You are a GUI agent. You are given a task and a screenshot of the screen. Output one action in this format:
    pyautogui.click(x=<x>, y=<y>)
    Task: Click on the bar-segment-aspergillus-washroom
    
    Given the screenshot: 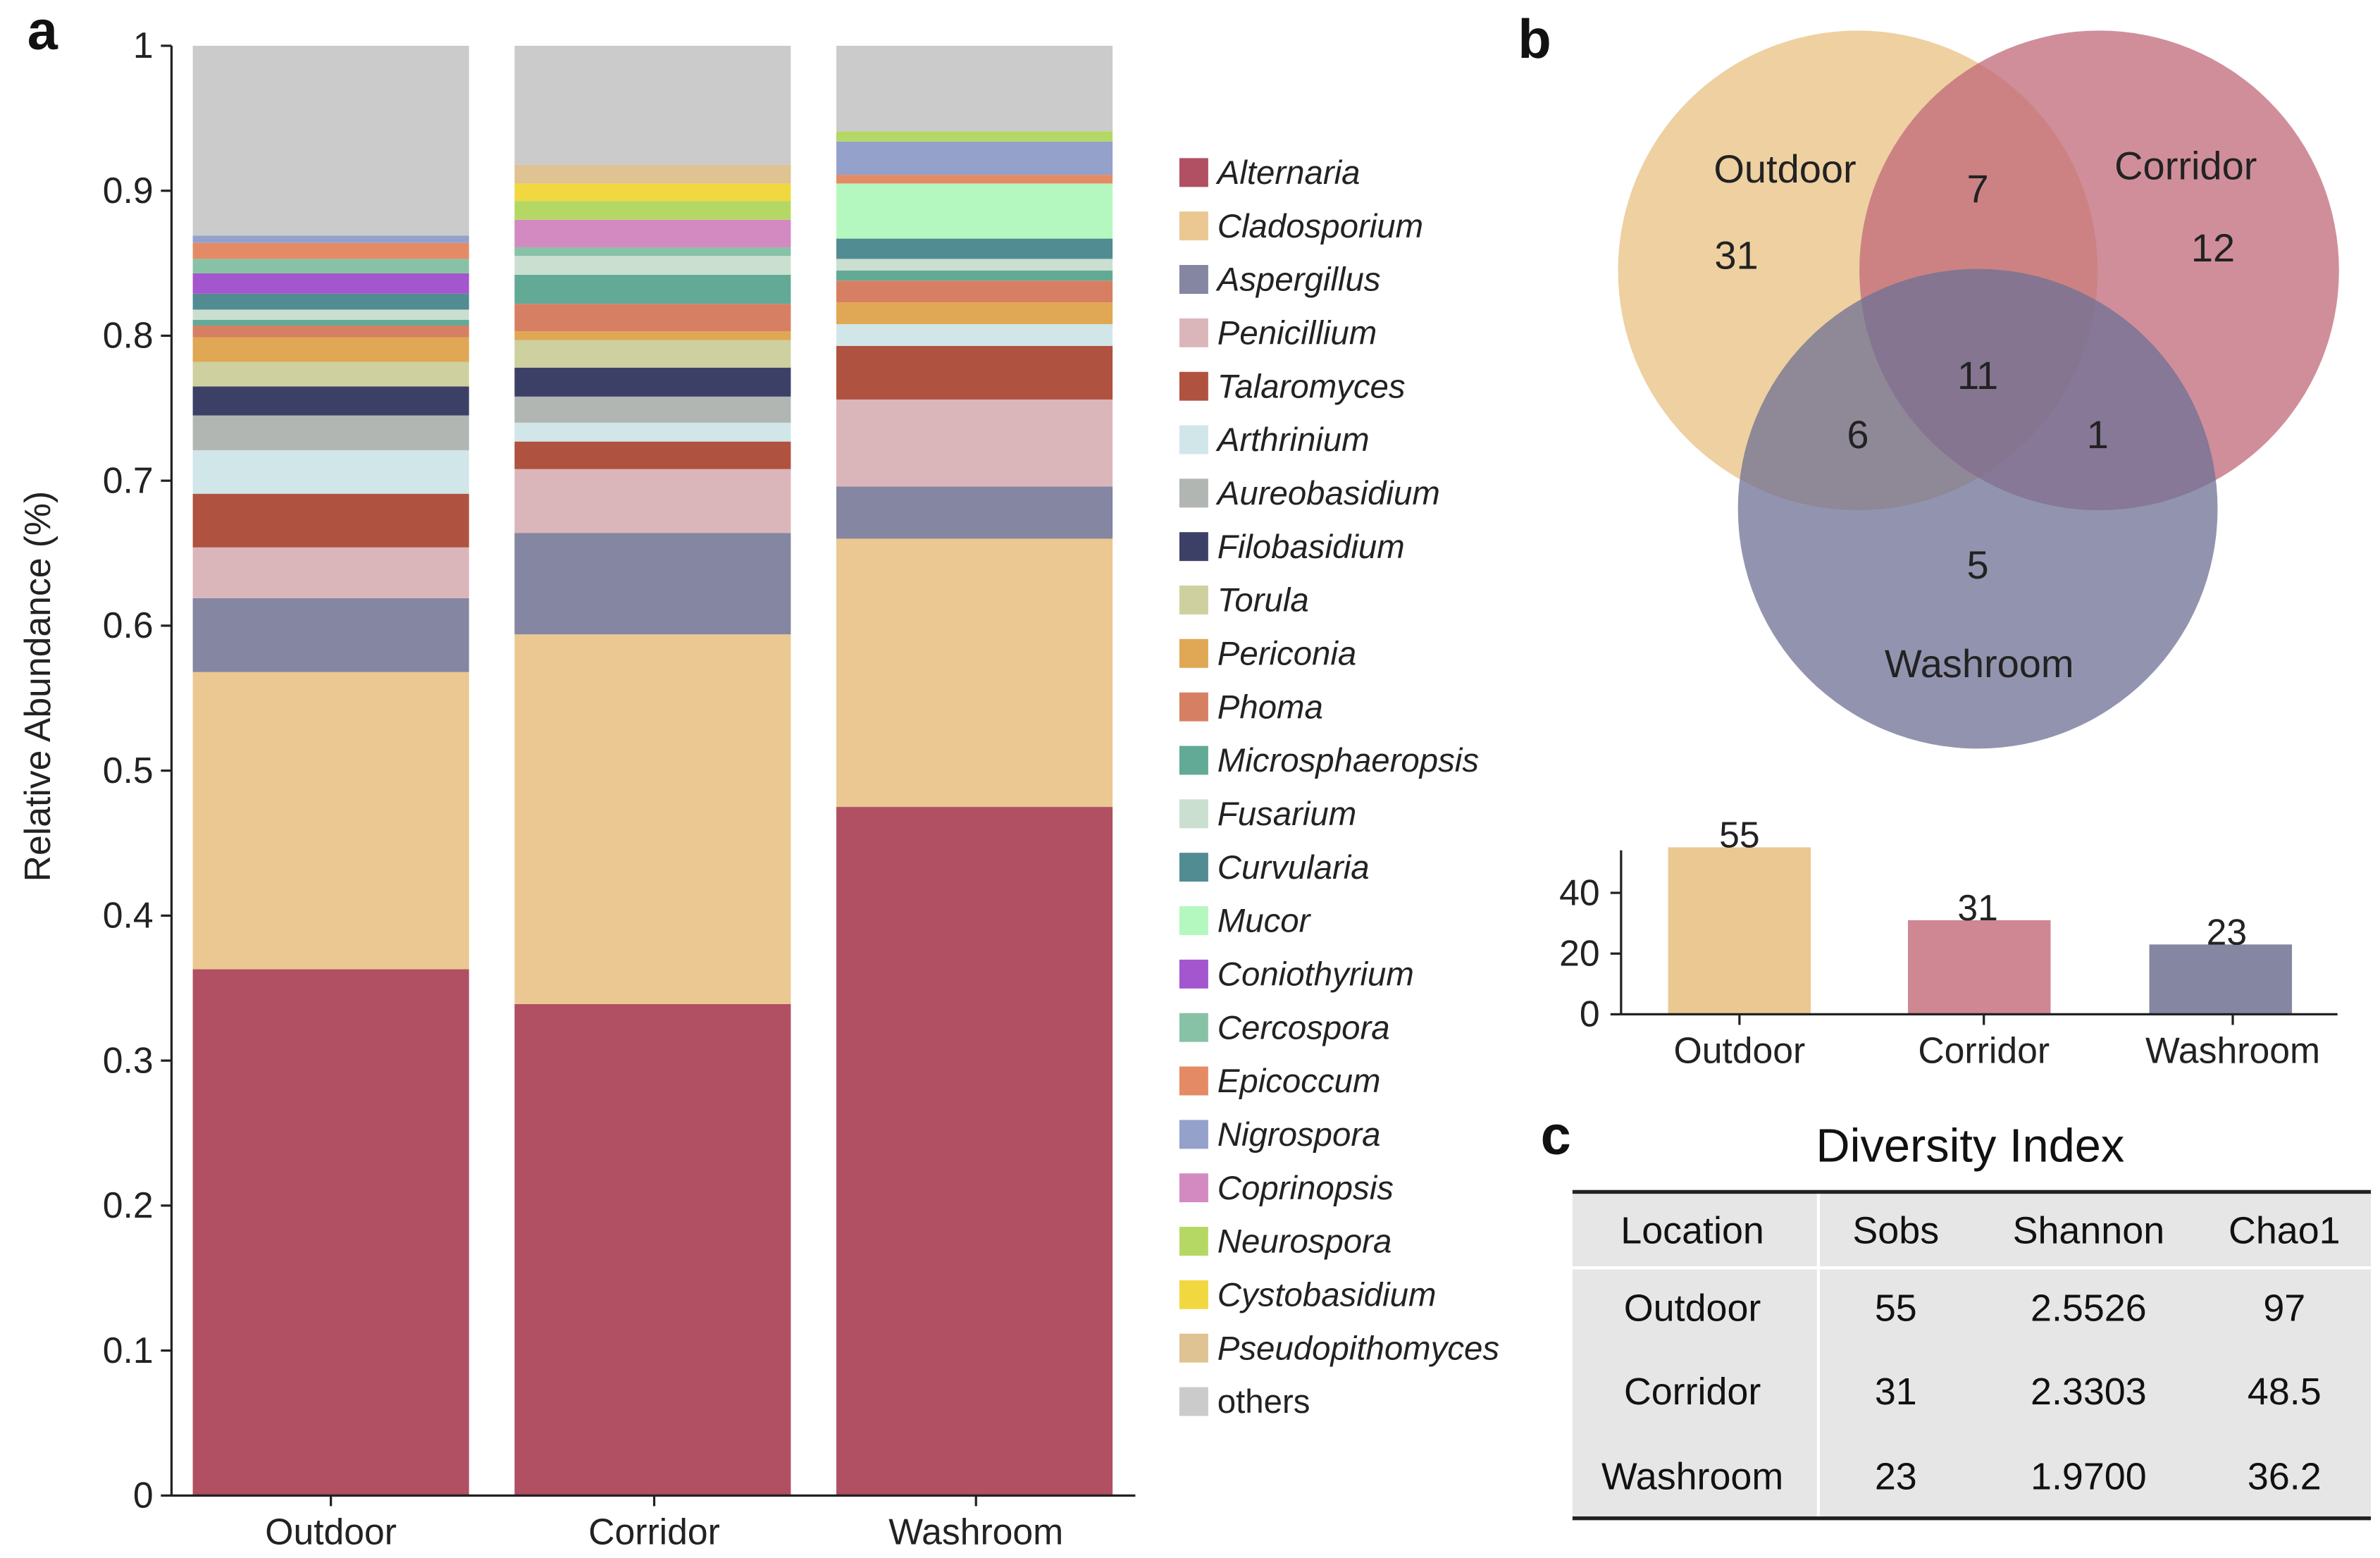 What is the action you would take?
    pyautogui.click(x=974, y=512)
    